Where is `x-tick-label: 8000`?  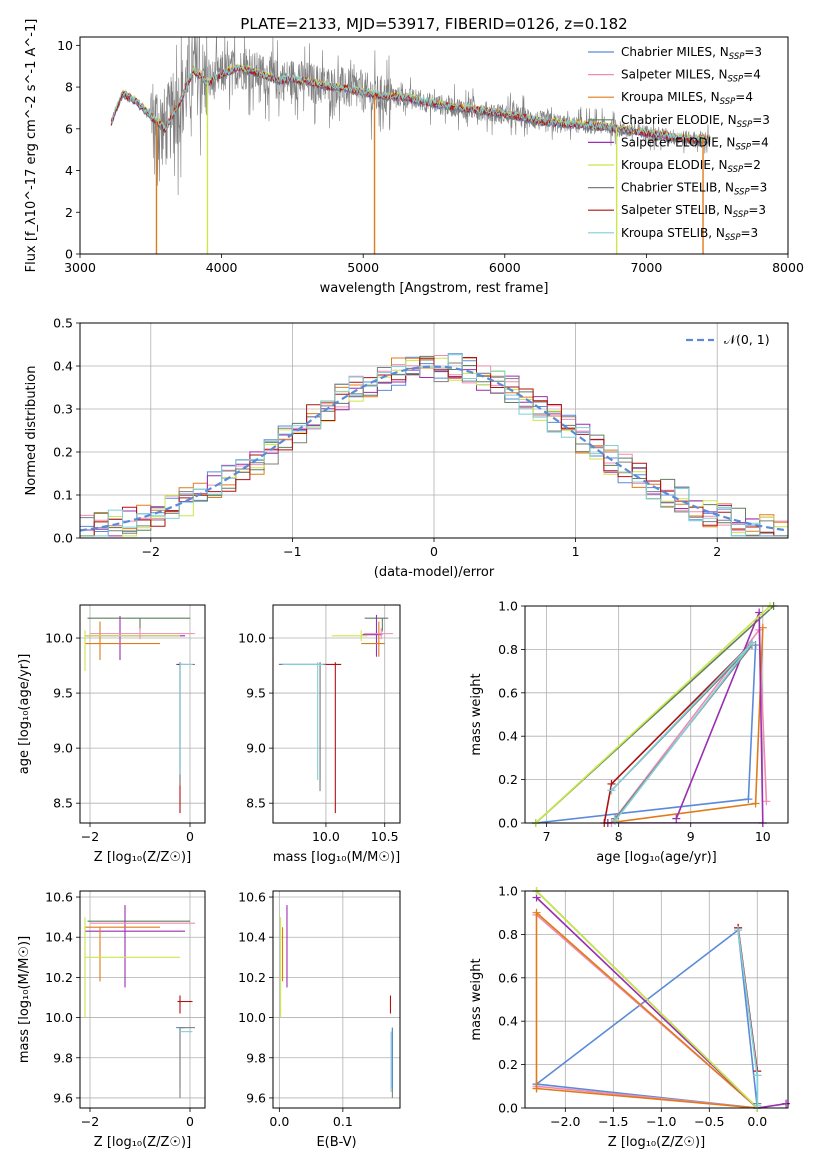
x-tick-label: 8000 is located at coordinates (788, 267).